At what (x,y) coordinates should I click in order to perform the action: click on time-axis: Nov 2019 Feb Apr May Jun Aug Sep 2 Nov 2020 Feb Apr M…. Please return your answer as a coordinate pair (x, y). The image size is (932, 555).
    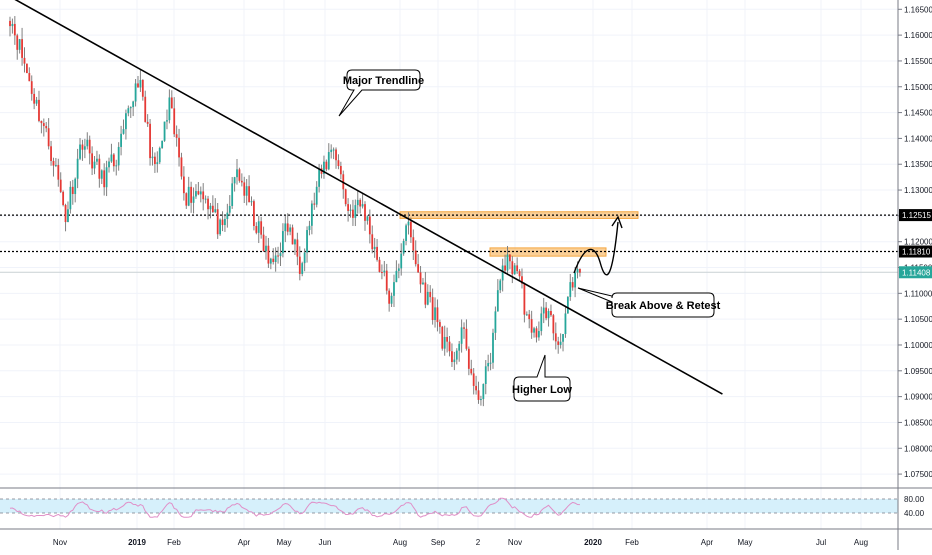
    Looking at the image, I should click on (466, 537).